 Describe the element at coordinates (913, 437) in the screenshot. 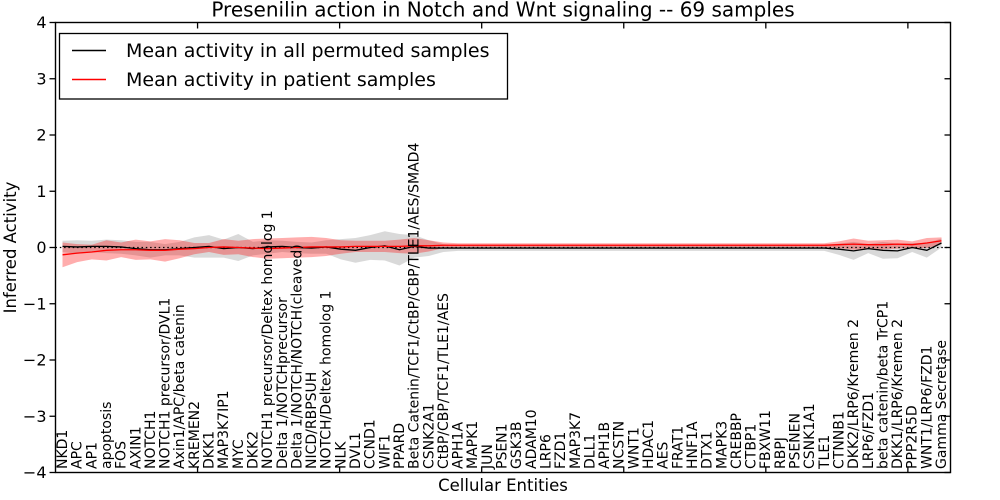

I see `x-category-label: PPP2R5D` at that location.